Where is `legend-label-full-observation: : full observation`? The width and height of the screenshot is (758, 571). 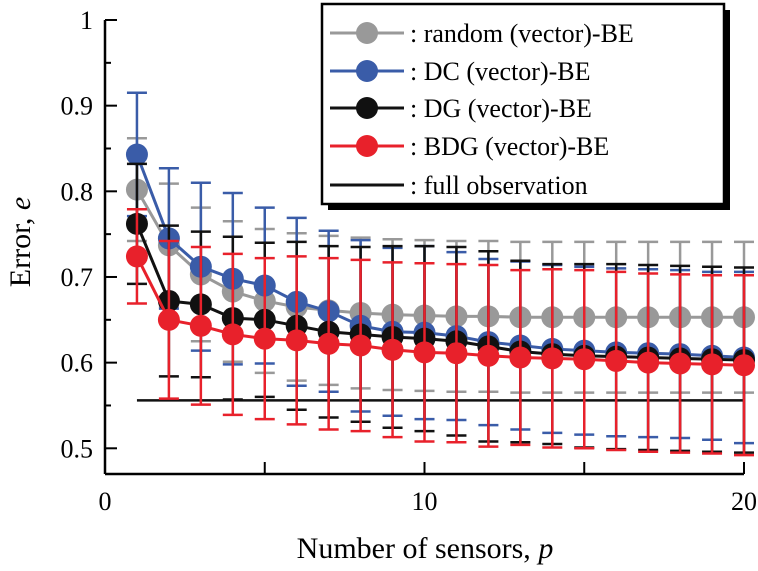
legend-label-full-observation: : full observation is located at coordinates (499, 185).